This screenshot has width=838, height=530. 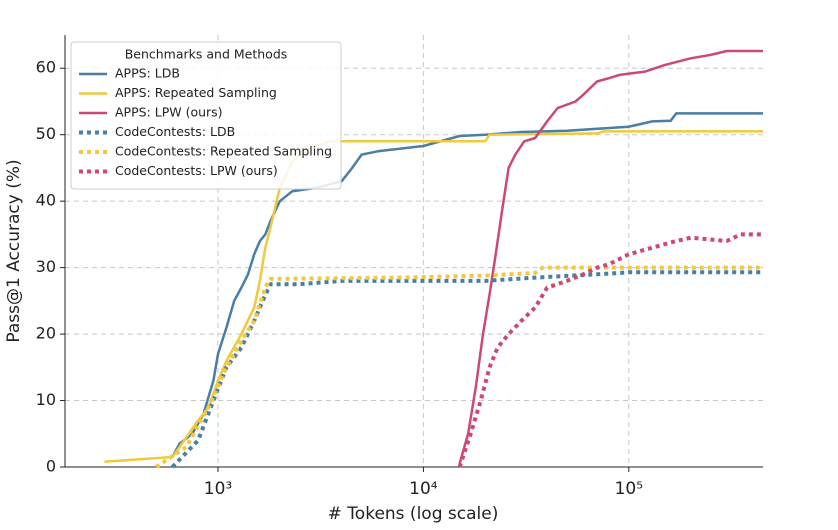 I want to click on y-tick-label: 0, so click(x=51, y=466).